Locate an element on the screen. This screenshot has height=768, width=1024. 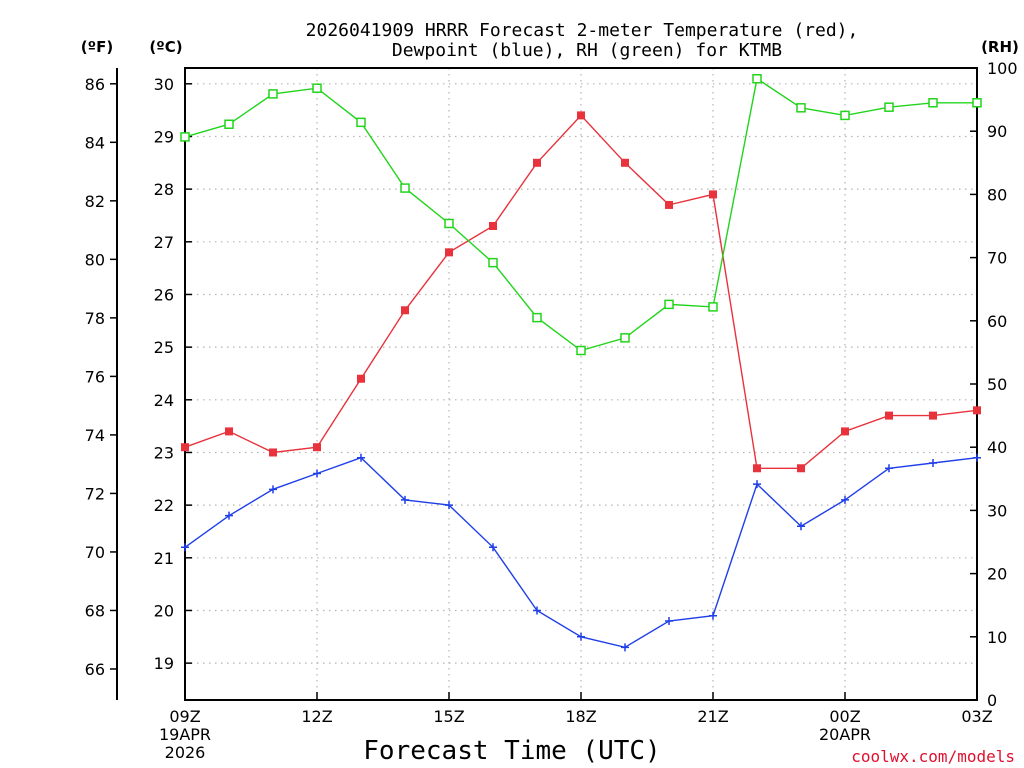
rh-tick-label: 20 is located at coordinates (997, 574).